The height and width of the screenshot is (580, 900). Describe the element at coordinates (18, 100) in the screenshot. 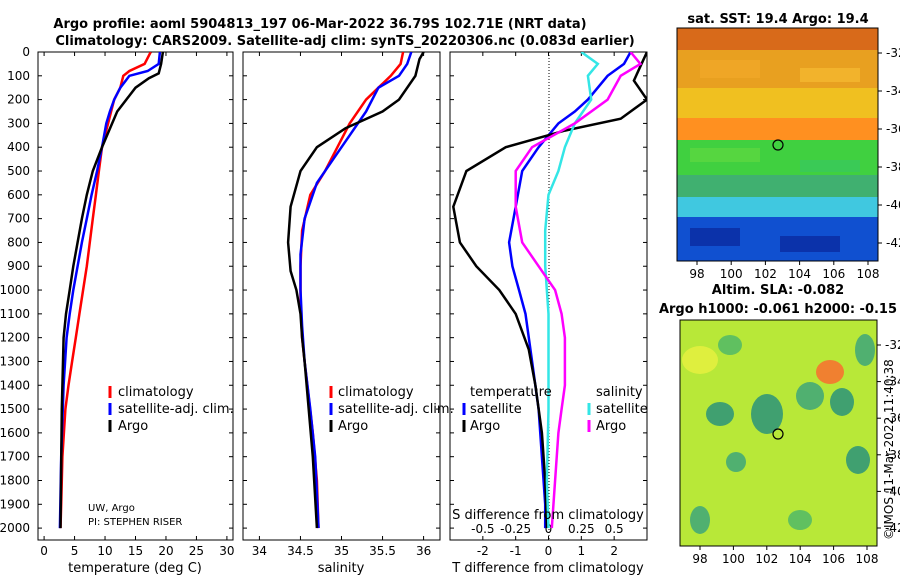

I see `depth-tick-label: 200` at that location.